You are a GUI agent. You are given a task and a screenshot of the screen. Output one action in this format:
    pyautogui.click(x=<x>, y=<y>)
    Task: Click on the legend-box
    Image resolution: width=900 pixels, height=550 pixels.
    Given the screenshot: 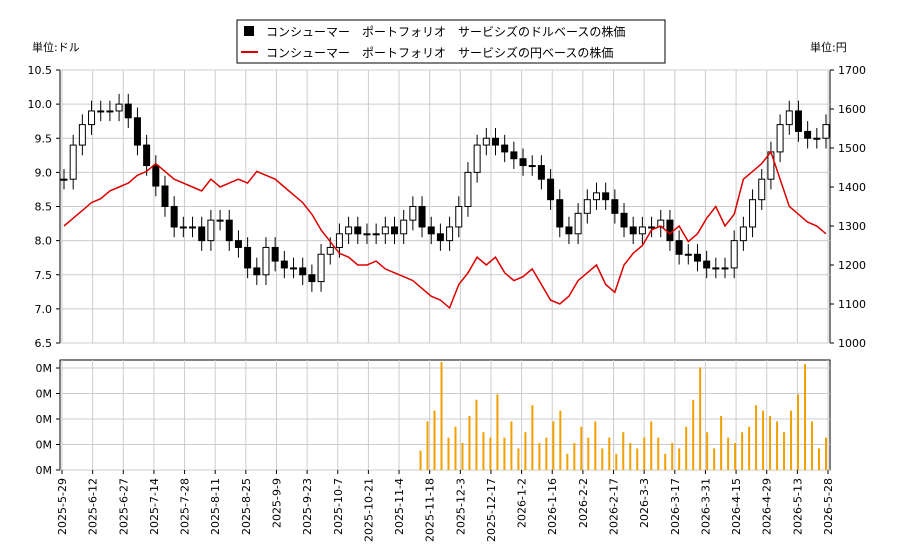 What is the action you would take?
    pyautogui.click(x=451, y=41)
    